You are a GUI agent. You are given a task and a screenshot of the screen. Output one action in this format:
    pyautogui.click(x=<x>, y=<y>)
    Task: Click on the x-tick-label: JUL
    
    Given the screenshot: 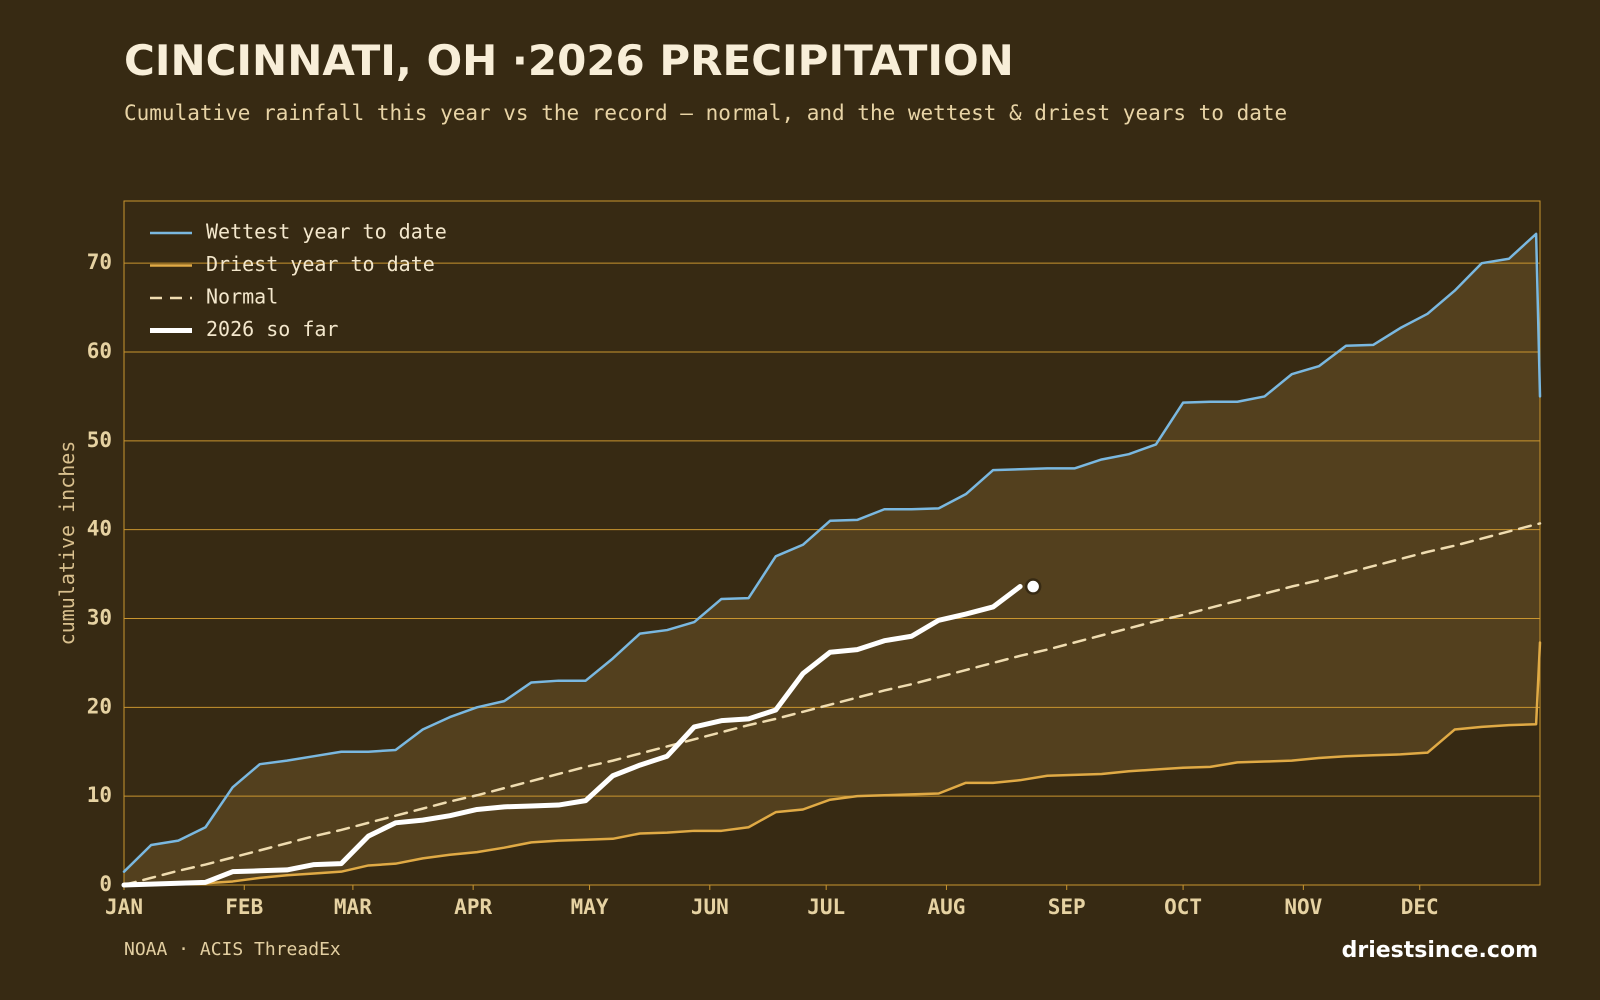 What is the action you would take?
    pyautogui.click(x=826, y=907)
    